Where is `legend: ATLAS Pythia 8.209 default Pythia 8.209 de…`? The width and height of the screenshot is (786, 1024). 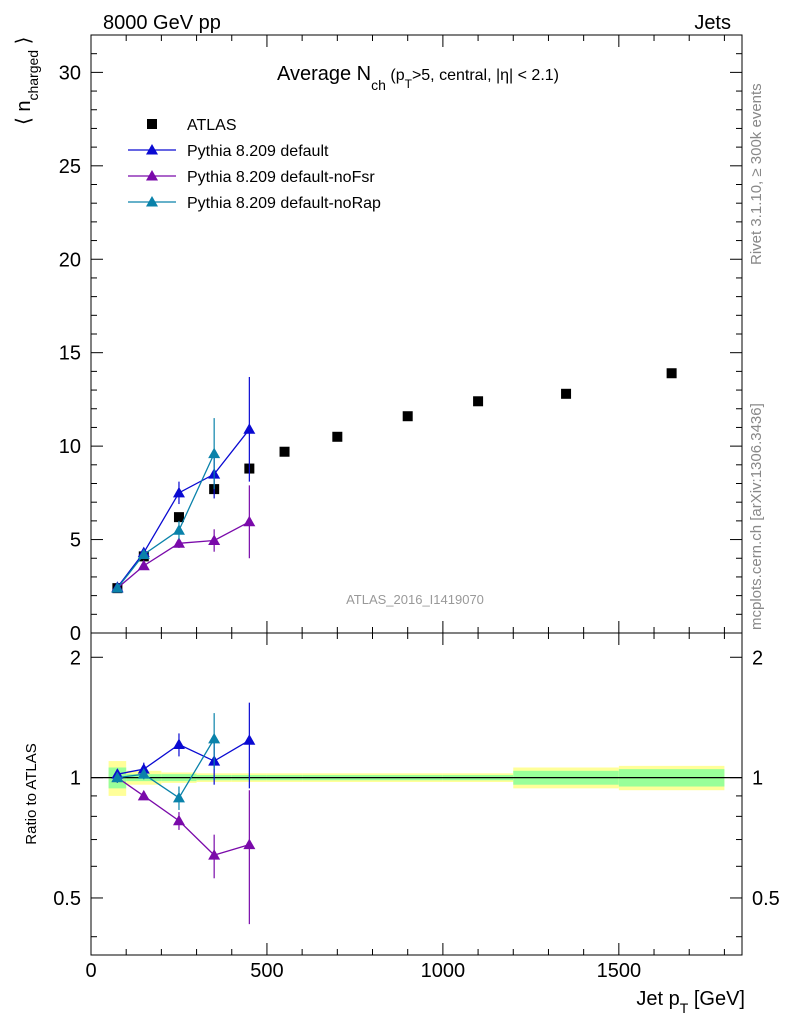 legend: ATLAS Pythia 8.209 default Pythia 8.209 de… is located at coordinates (254, 164).